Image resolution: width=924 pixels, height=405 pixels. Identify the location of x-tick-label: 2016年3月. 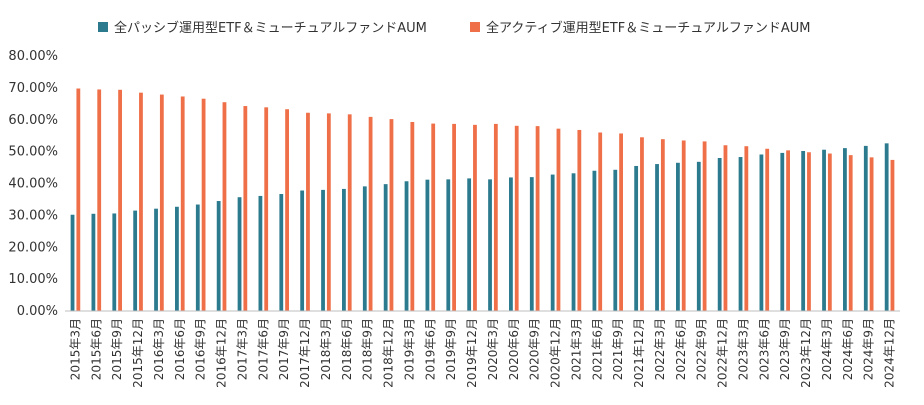
(159, 349).